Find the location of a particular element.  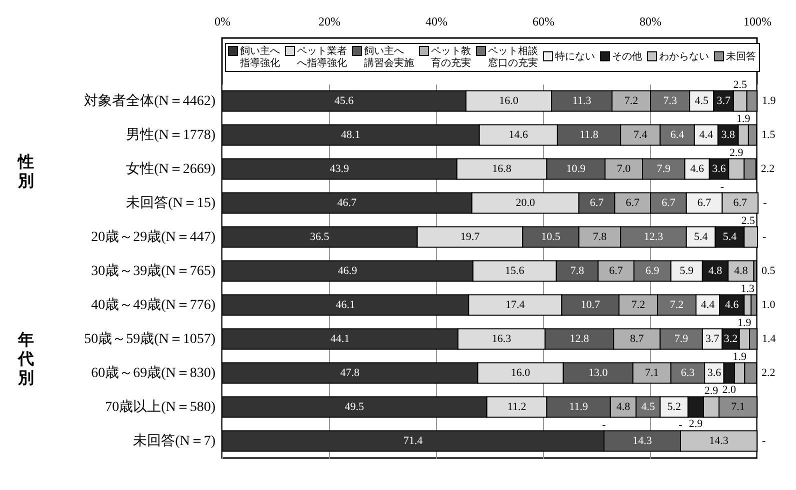

data-label: 6.4 is located at coordinates (677, 135).